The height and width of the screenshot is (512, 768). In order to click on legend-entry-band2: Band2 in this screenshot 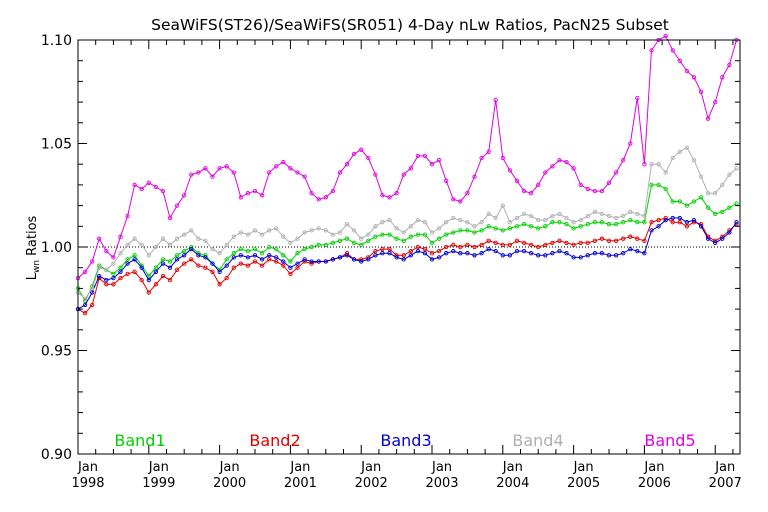, I will do `click(274, 440)`.